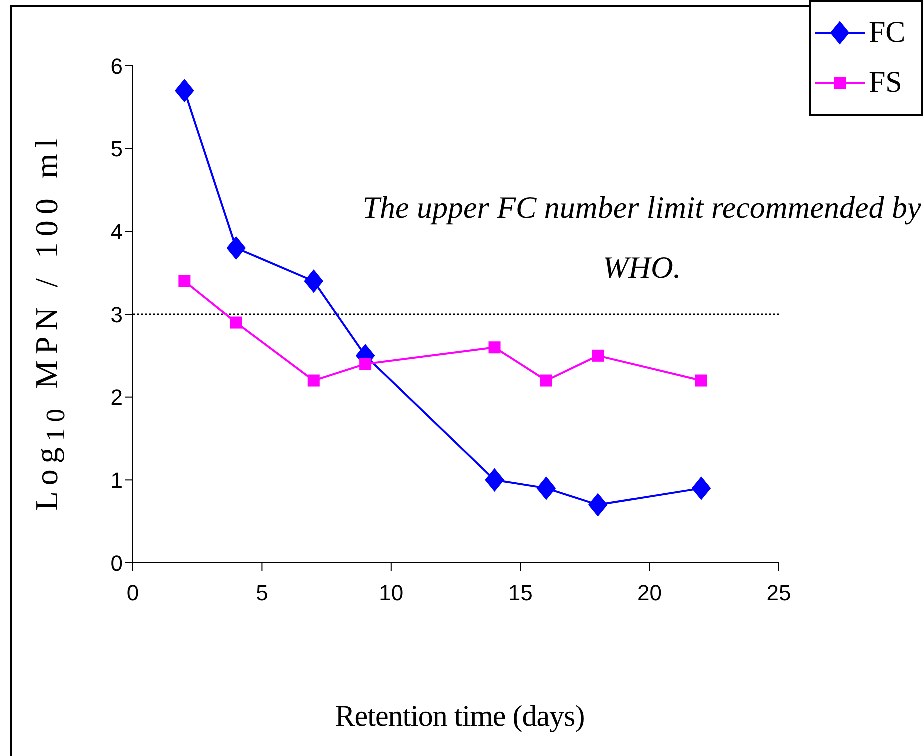 The image size is (923, 756). I want to click on x-tick-label: 10, so click(391, 593).